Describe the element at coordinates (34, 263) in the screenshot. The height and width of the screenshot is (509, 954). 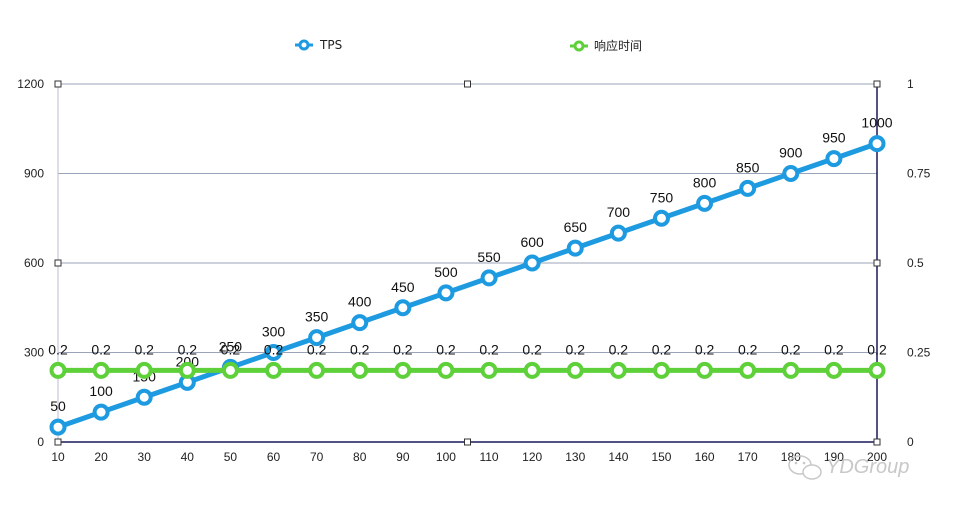
I see `y-tick-label: 600` at that location.